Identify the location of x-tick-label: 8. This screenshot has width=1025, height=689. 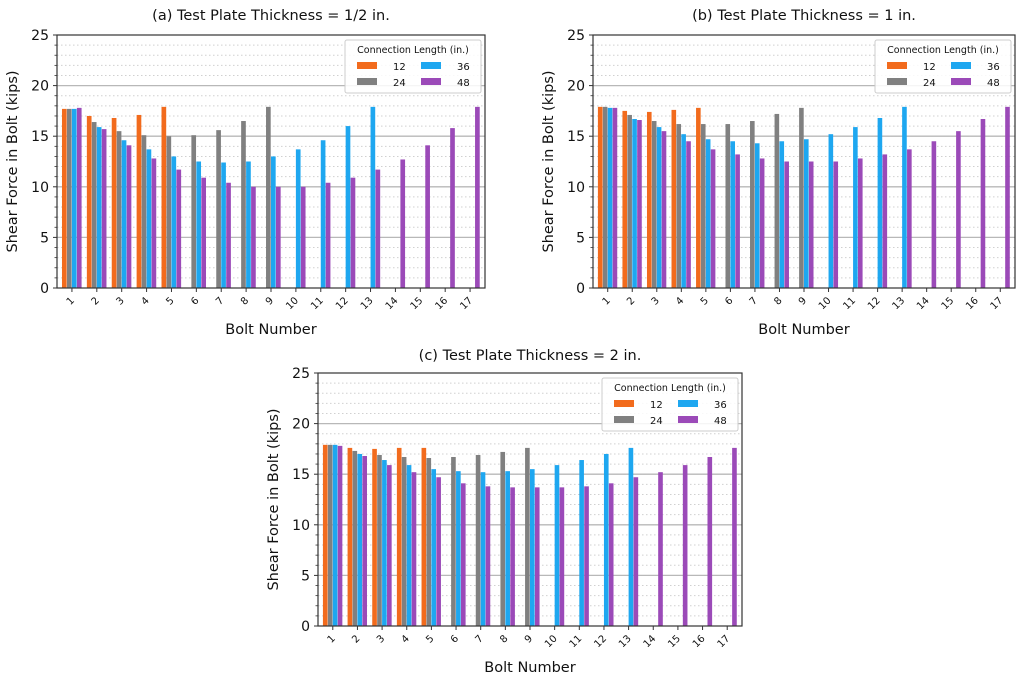
(778, 301).